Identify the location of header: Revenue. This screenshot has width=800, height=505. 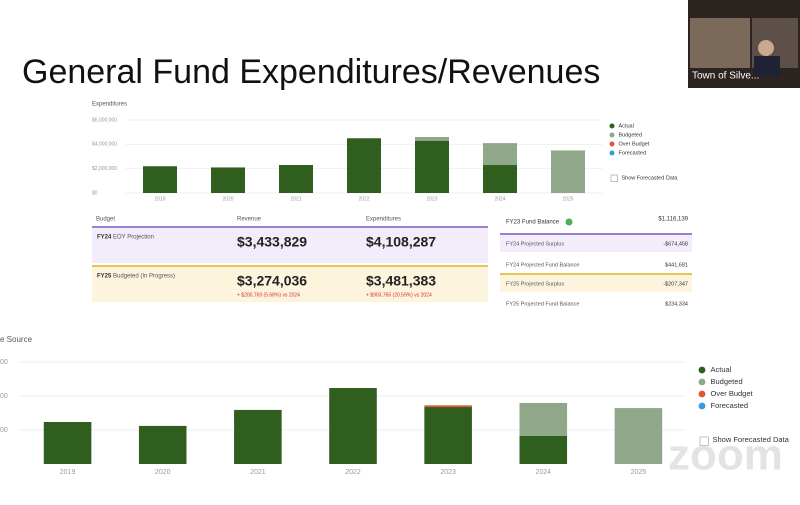
(249, 220).